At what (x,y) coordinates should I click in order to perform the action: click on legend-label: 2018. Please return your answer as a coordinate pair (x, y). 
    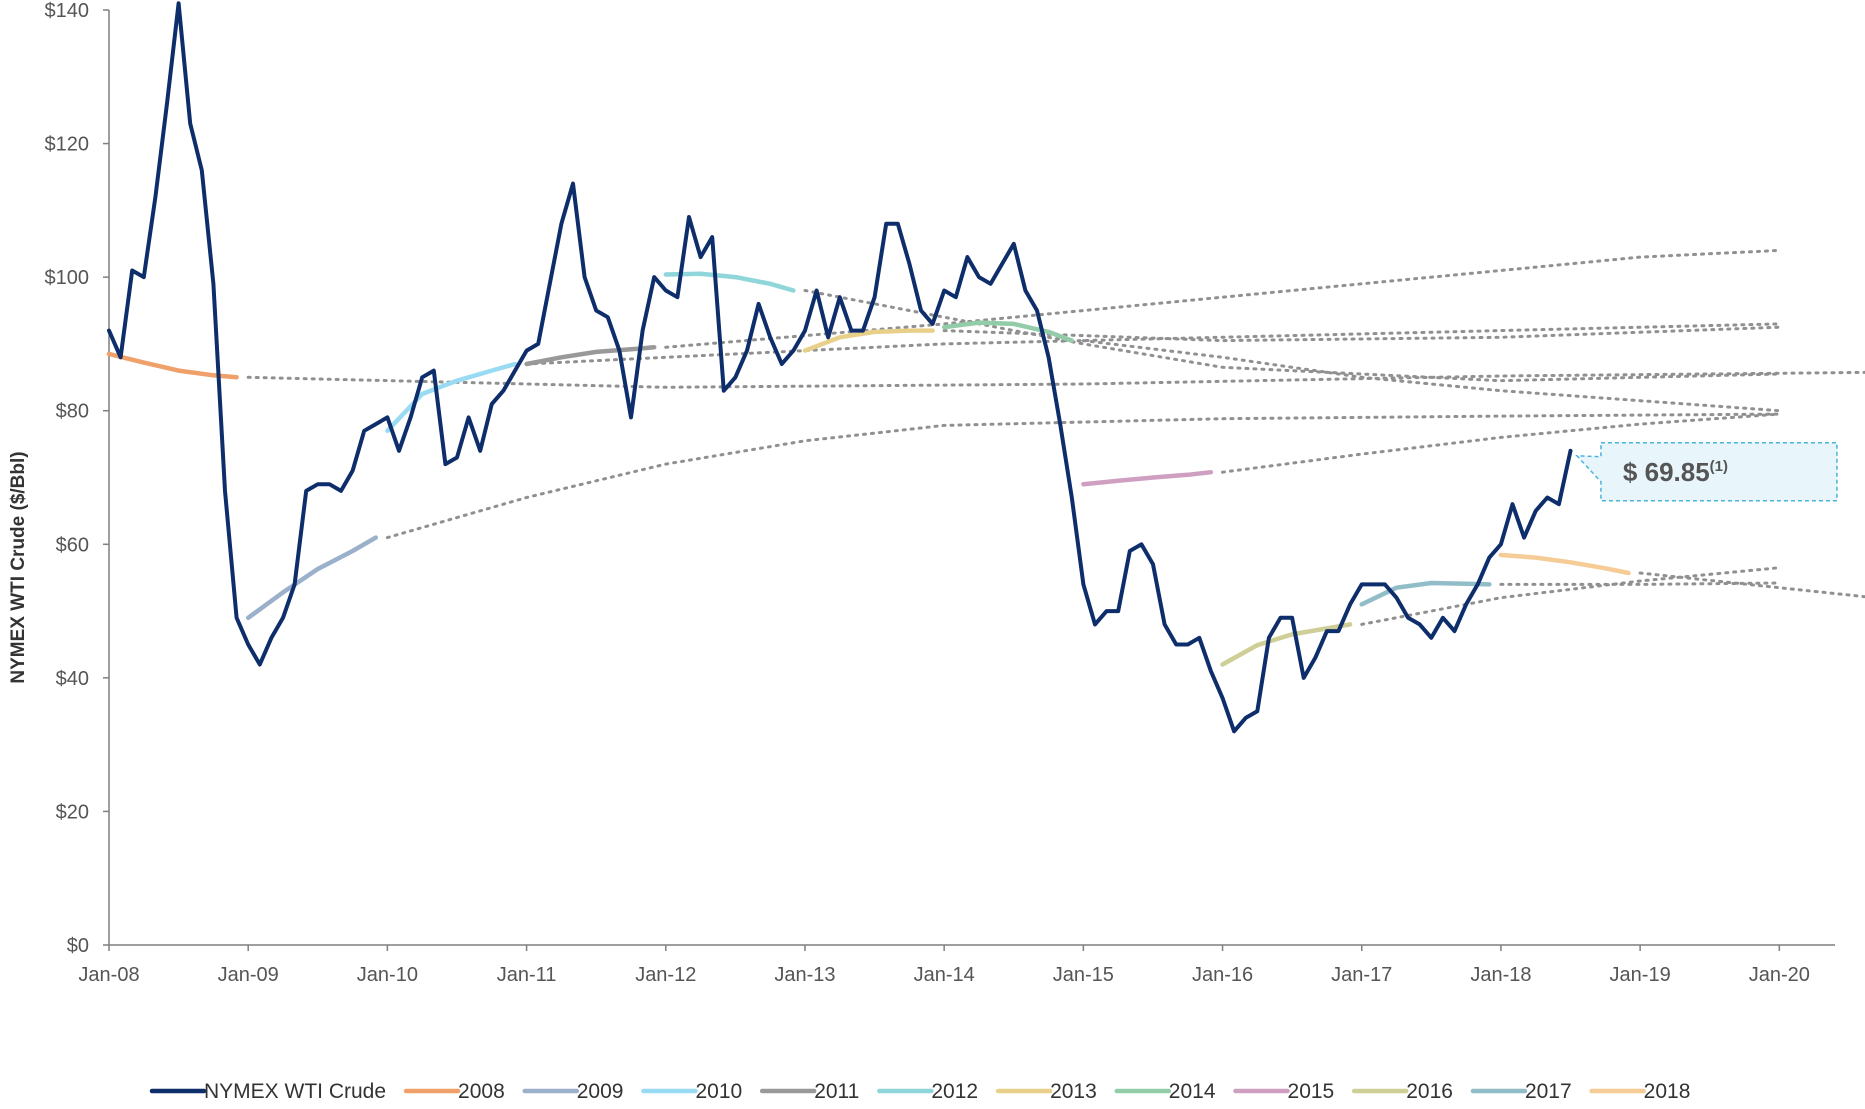
    Looking at the image, I should click on (1667, 1091).